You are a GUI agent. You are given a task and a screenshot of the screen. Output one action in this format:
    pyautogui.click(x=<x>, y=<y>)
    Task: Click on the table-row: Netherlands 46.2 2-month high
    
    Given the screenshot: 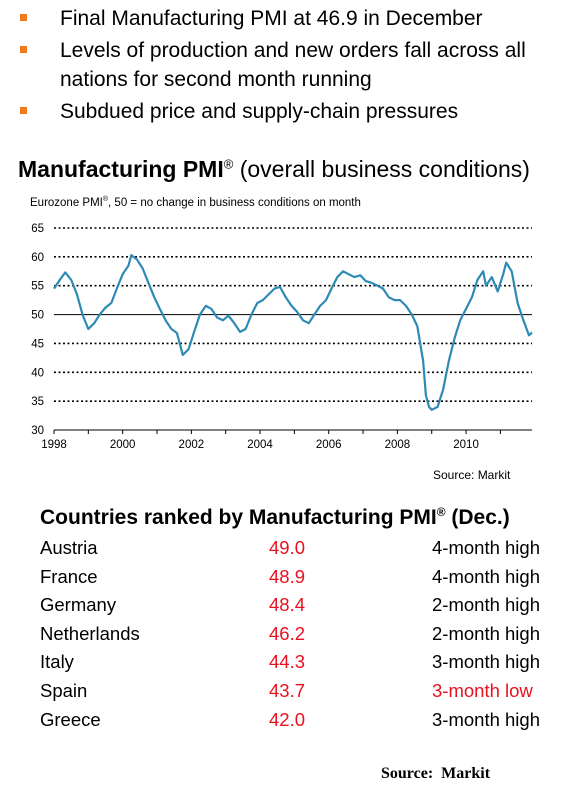 What is the action you would take?
    pyautogui.click(x=300, y=636)
    